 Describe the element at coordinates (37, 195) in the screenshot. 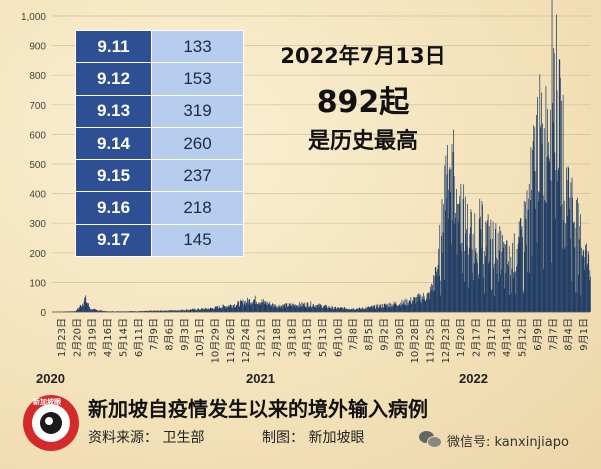

I see `y-tick-label: 400` at that location.